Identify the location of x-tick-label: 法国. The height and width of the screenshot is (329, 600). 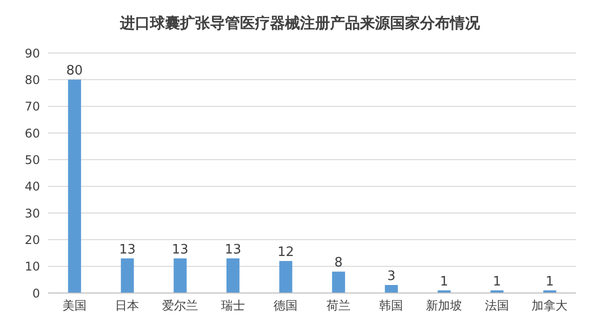
(496, 305).